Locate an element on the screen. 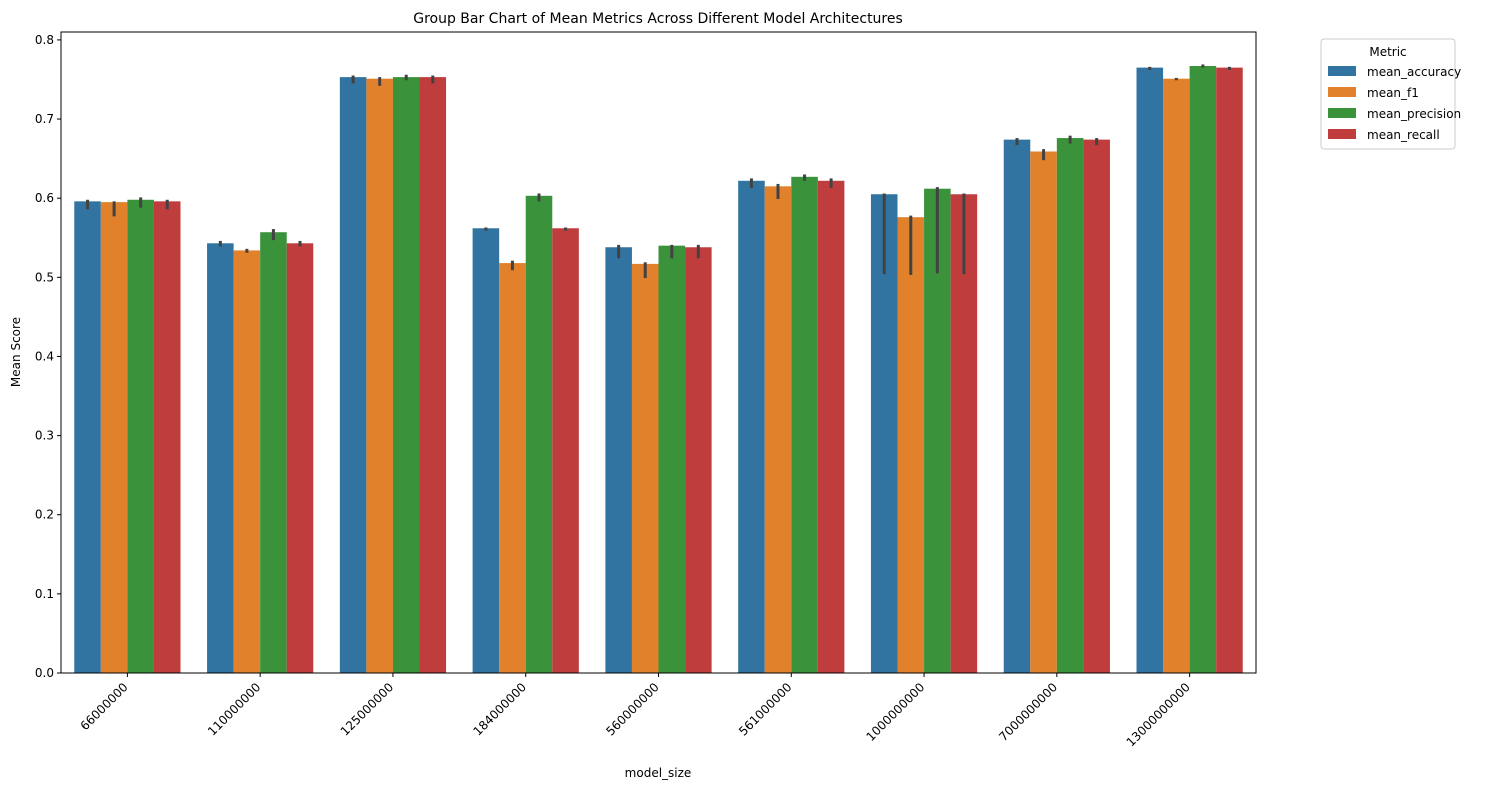  x-axis-title: model_size is located at coordinates (658, 773).